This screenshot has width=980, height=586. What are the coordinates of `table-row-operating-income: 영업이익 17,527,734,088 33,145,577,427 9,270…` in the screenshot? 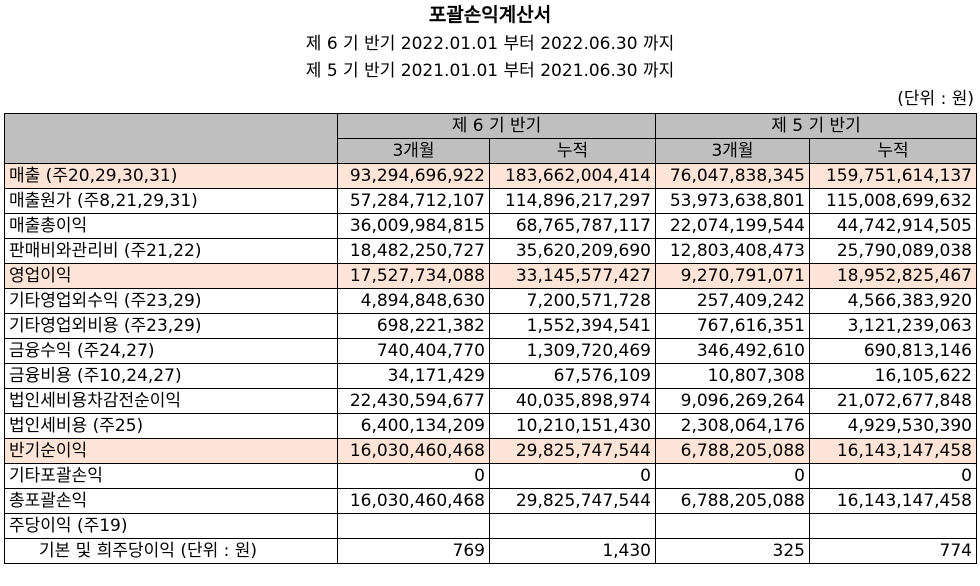 It's located at (490, 276).